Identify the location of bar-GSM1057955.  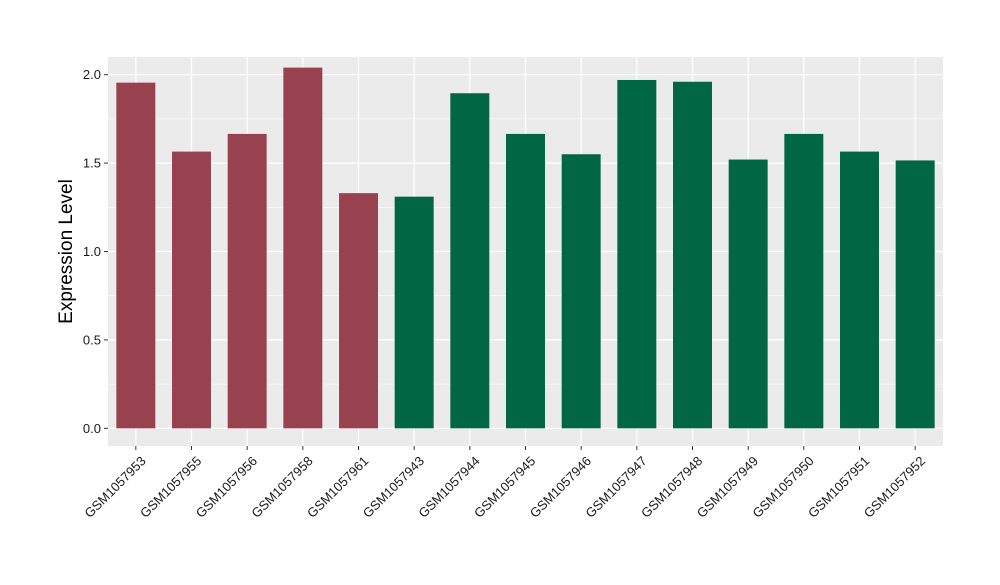
(191, 290).